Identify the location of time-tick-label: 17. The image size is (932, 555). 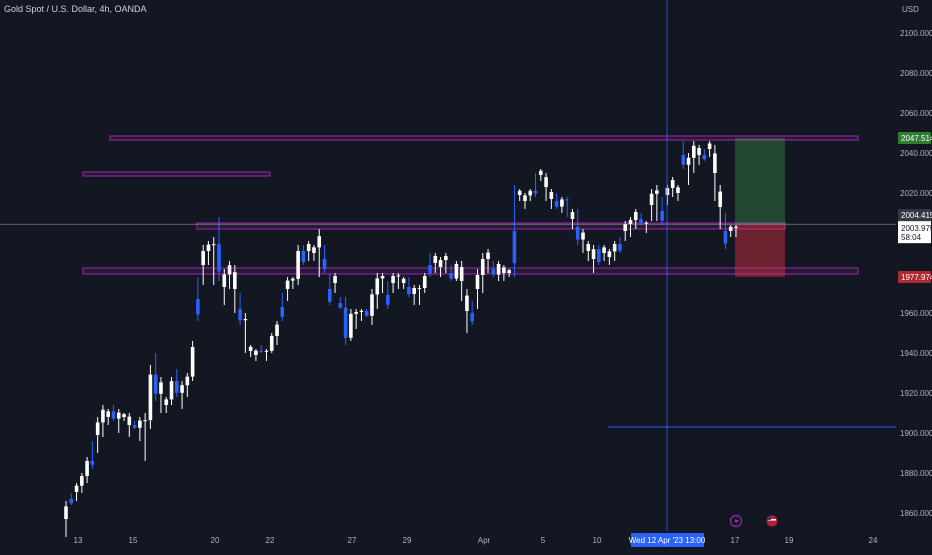
(735, 540).